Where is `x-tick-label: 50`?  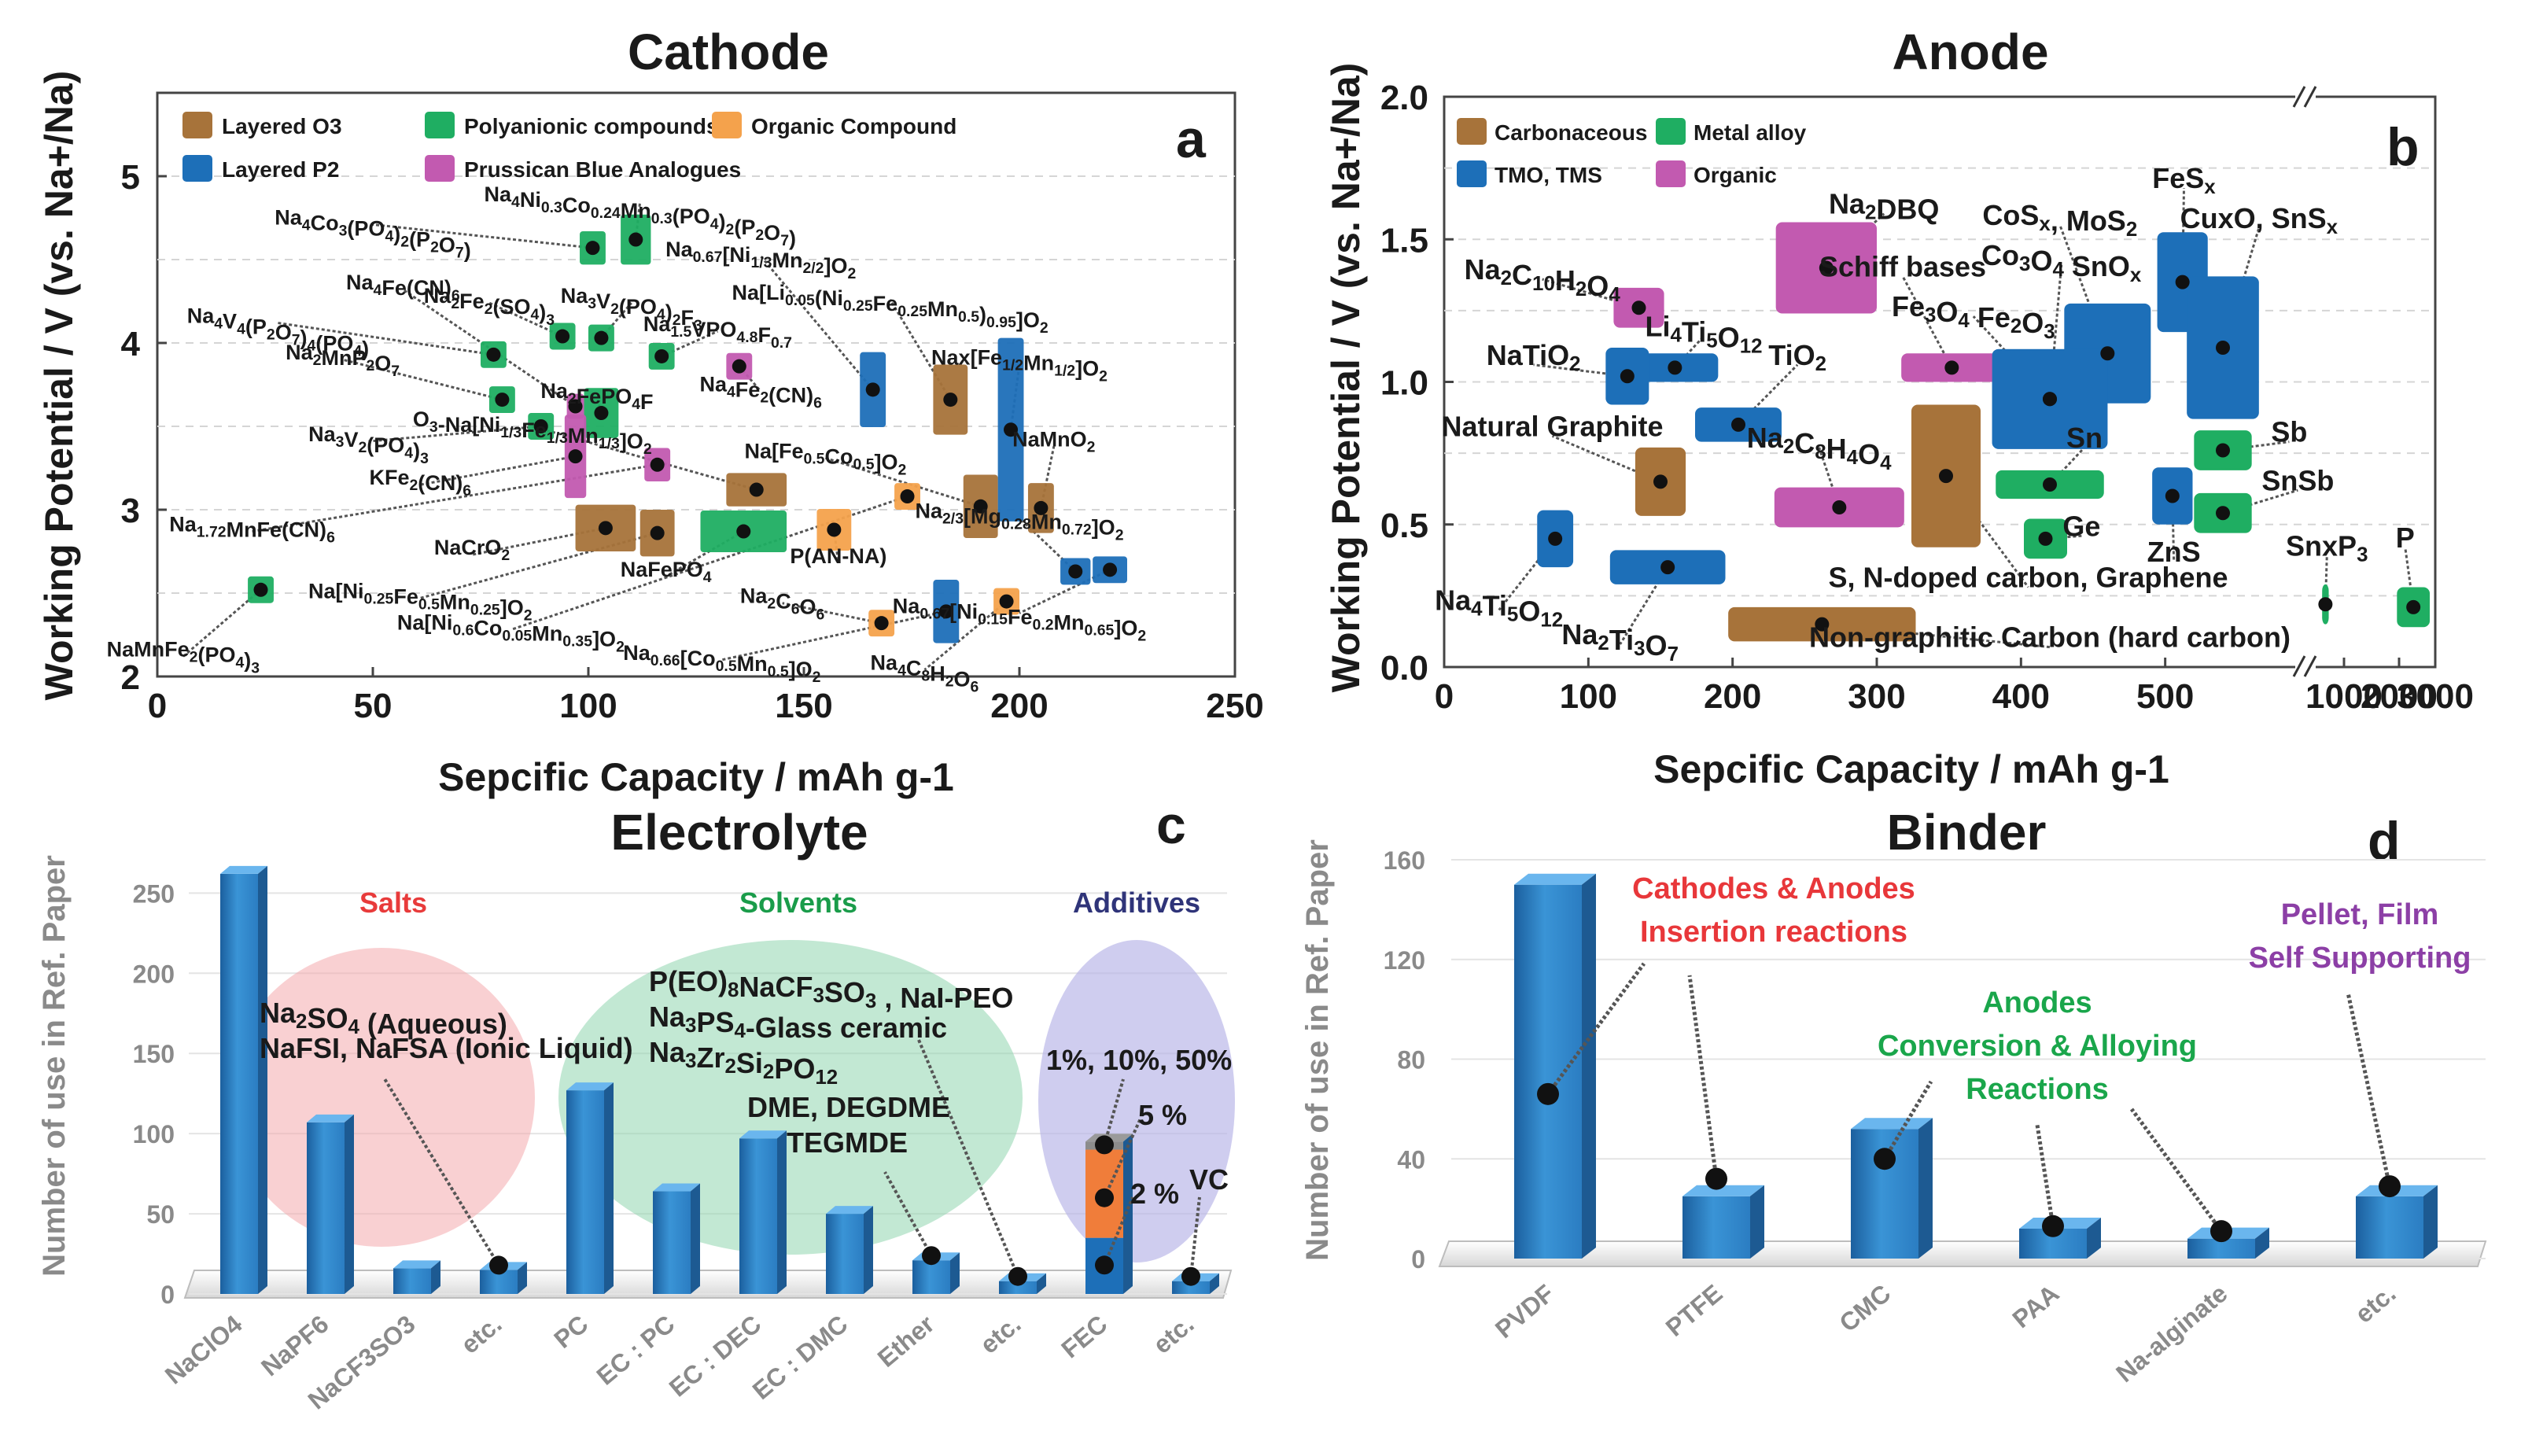
x-tick-label: 50 is located at coordinates (373, 706).